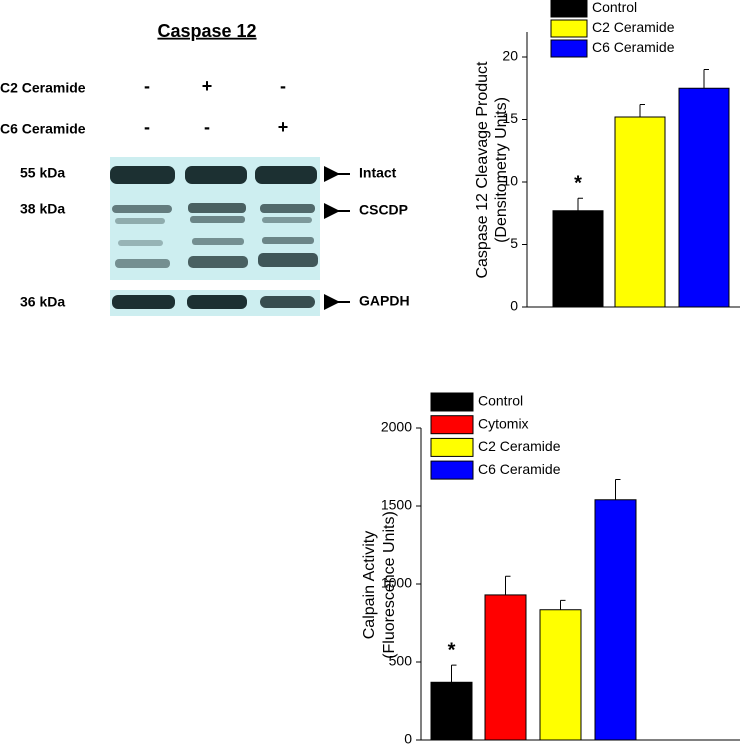 This screenshot has width=741, height=749. Describe the element at coordinates (401, 661) in the screenshot. I see `y-tick-label: 500` at that location.